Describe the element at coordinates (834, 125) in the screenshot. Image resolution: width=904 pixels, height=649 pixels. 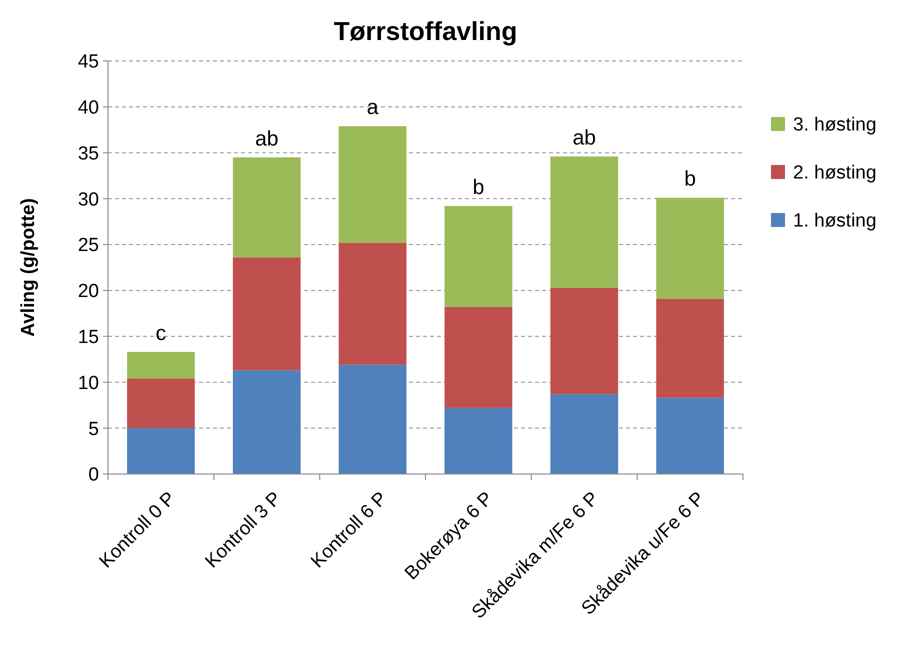
I see `legend-label: 3. høsting` at that location.